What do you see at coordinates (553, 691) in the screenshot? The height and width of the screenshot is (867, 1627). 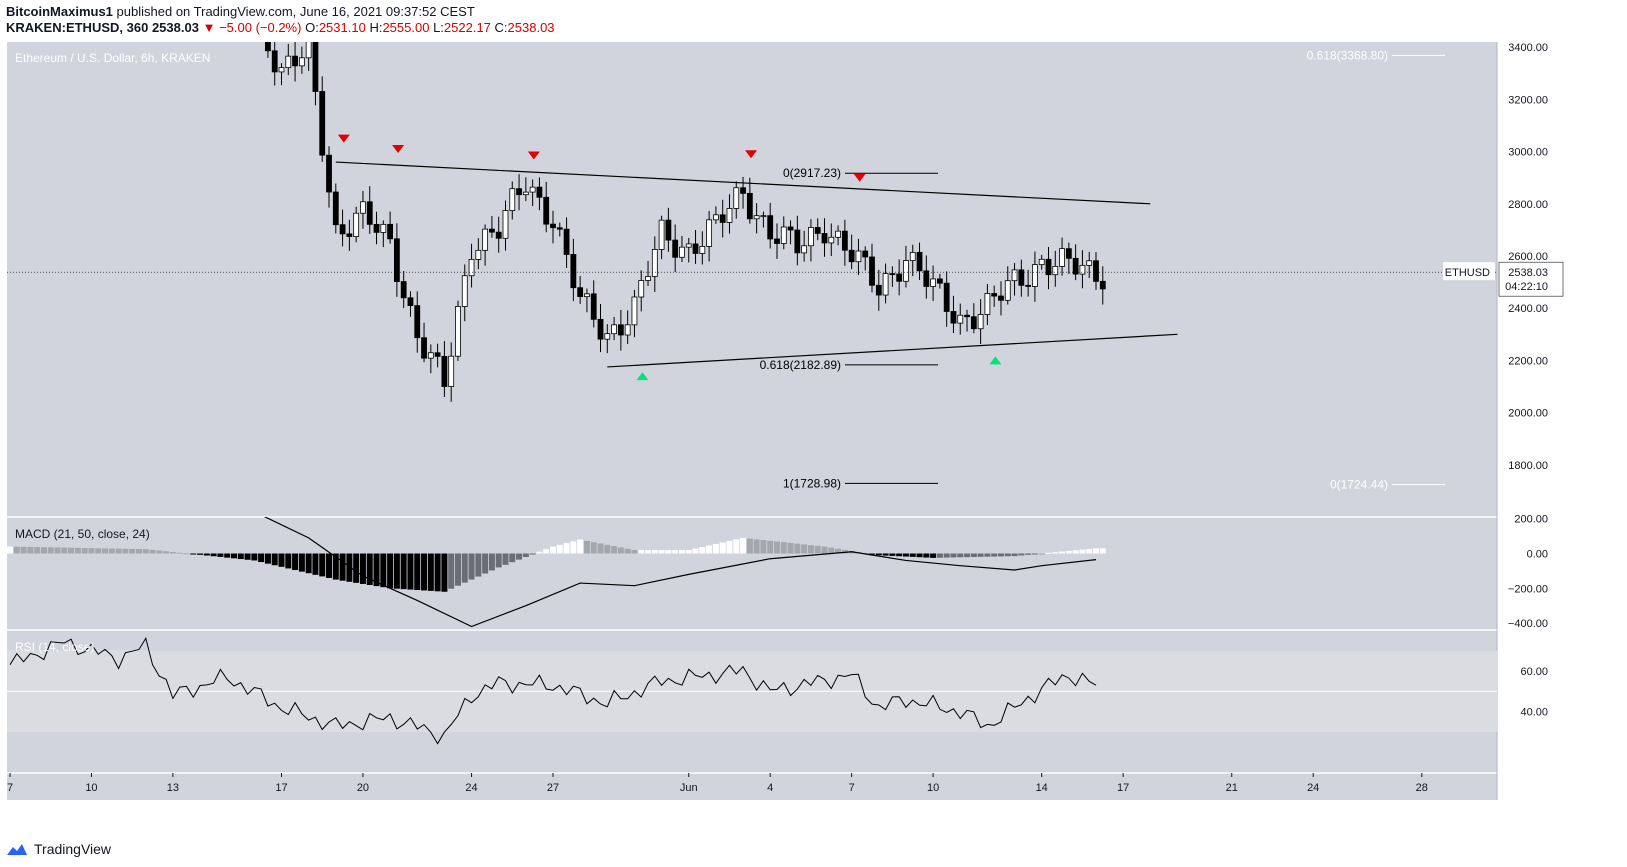 I see `rsi-group` at bounding box center [553, 691].